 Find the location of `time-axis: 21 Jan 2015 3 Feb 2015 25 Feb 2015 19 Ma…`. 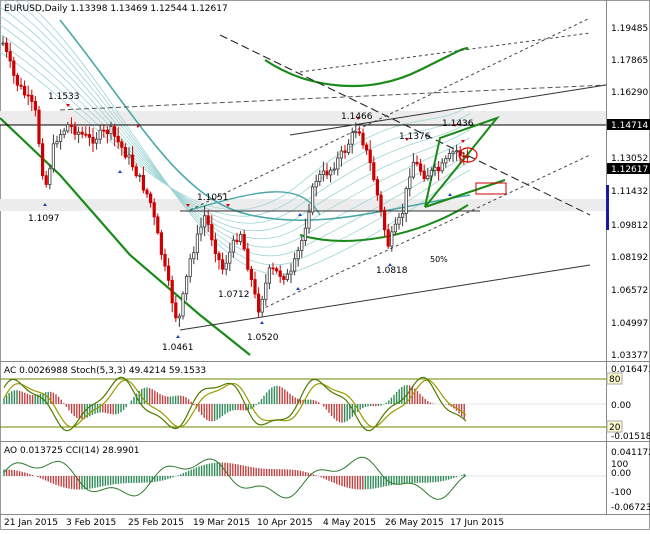

time-axis: 21 Jan 2015 3 Feb 2015 25 Feb 2015 19 Ma… is located at coordinates (254, 523).